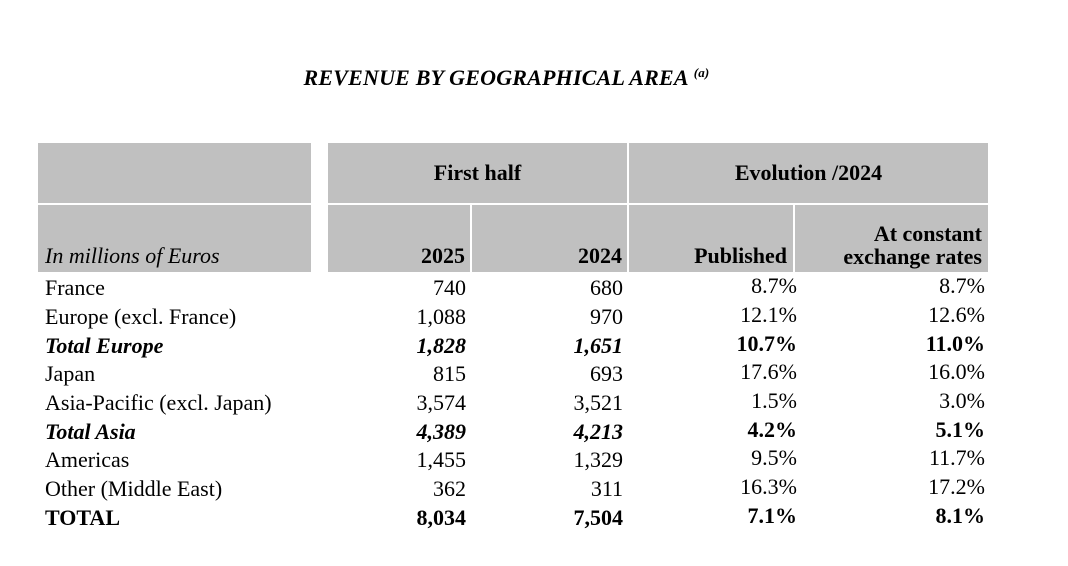  I want to click on row-label: Asia-Pacific (excl. Japan), so click(158, 403).